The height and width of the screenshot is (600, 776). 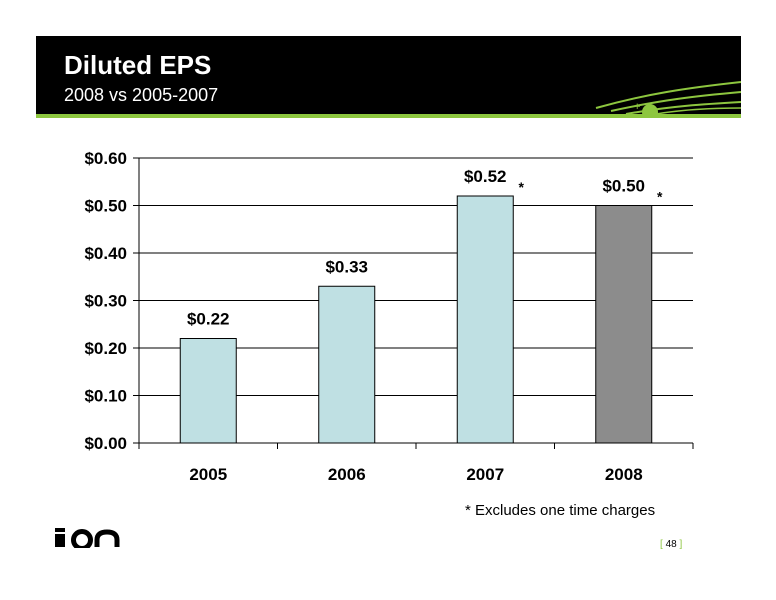 What do you see at coordinates (624, 474) in the screenshot?
I see `x-tick-label-2008: 2008` at bounding box center [624, 474].